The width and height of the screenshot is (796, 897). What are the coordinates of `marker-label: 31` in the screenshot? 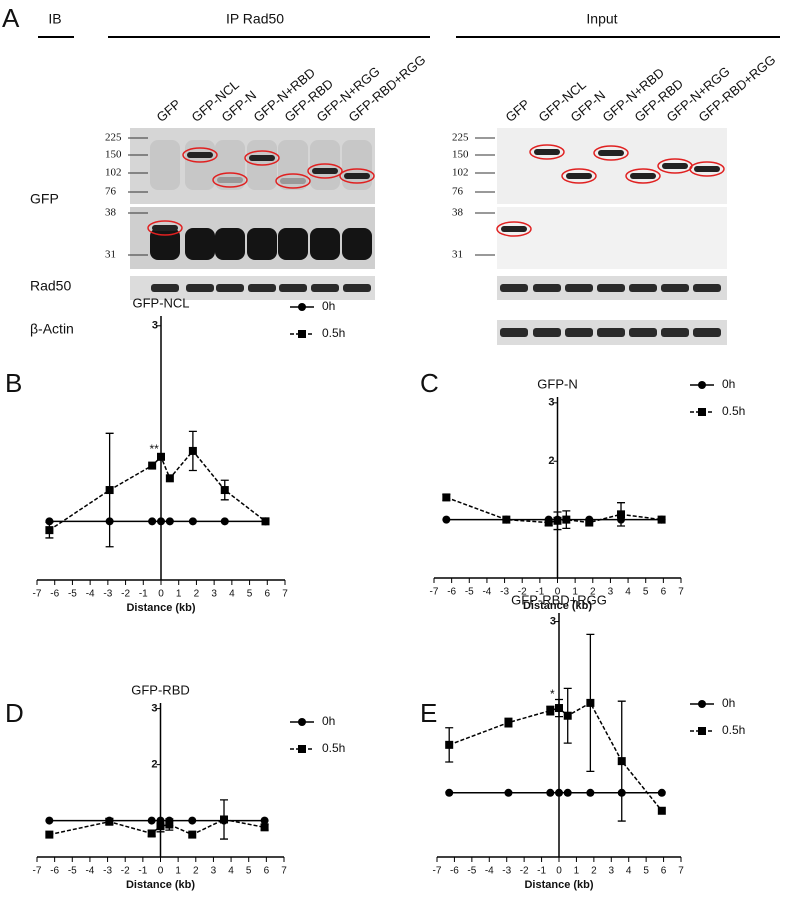 It's located at (110, 255).